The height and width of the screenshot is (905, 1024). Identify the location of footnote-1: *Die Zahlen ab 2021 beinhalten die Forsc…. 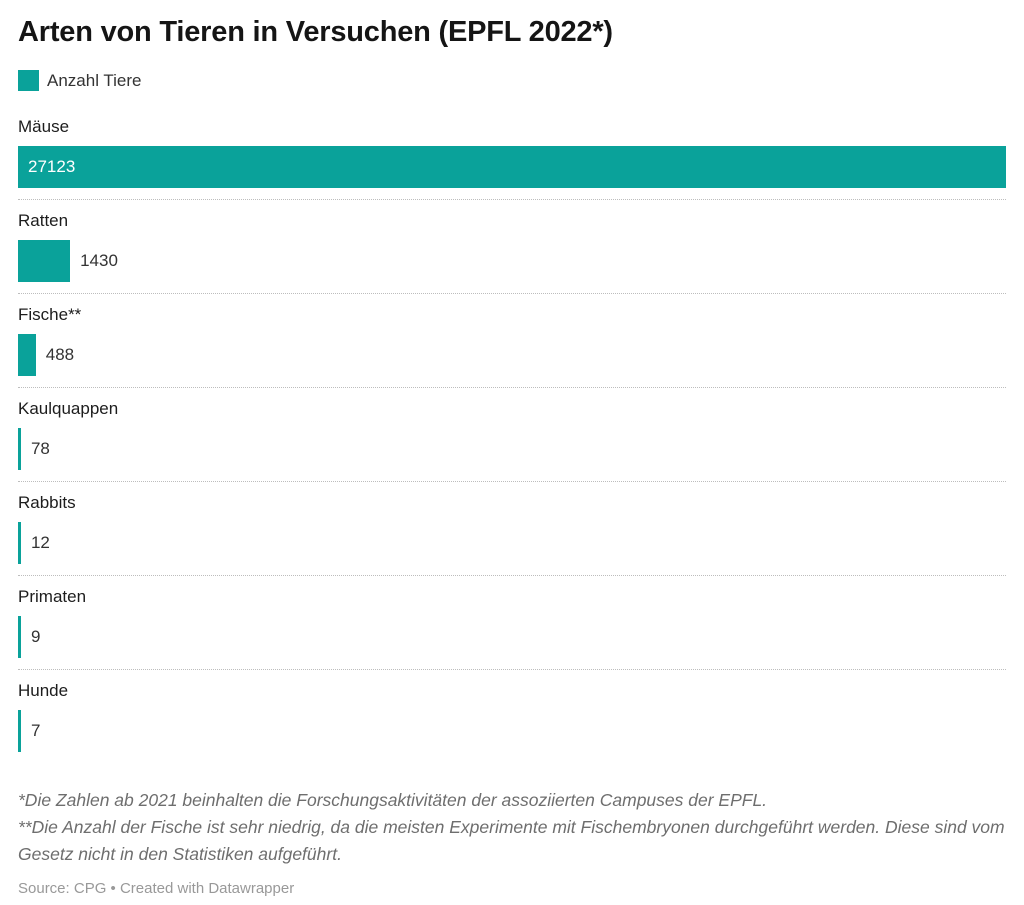
(393, 800).